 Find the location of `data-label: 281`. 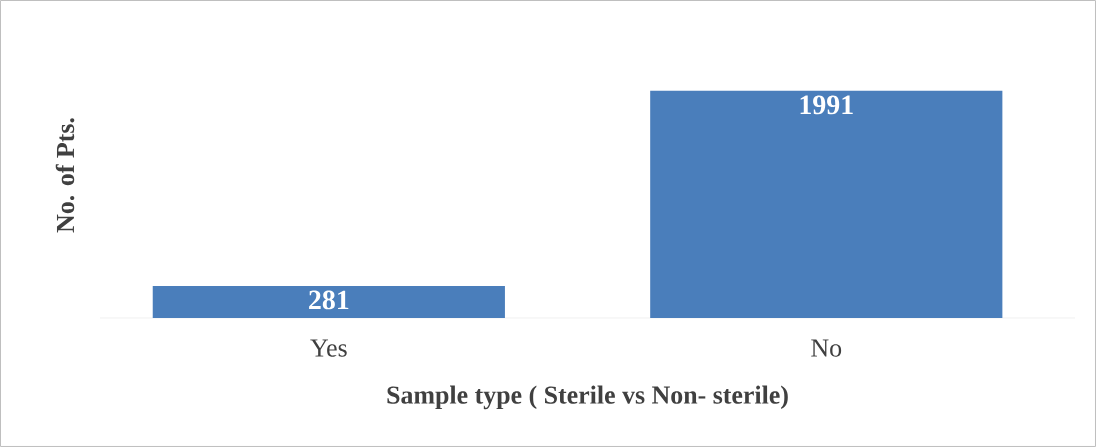

data-label: 281 is located at coordinates (329, 300).